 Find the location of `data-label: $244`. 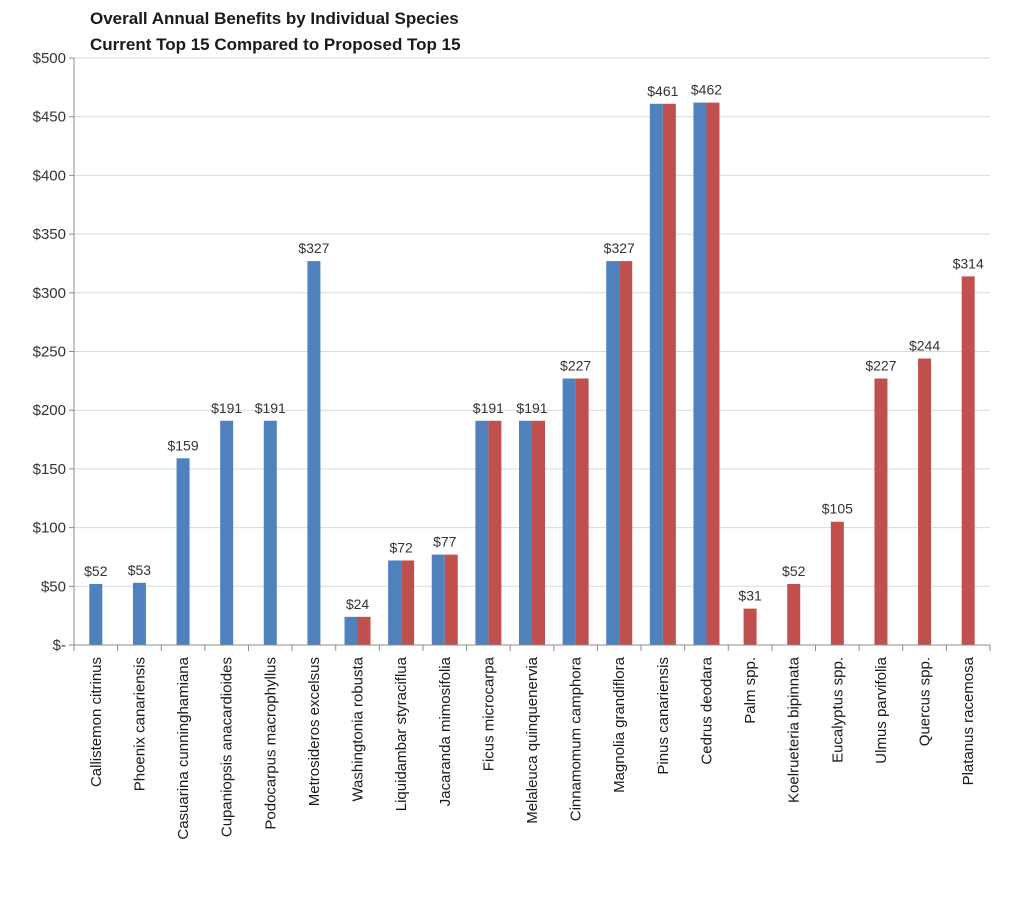

data-label: $244 is located at coordinates (924, 346).